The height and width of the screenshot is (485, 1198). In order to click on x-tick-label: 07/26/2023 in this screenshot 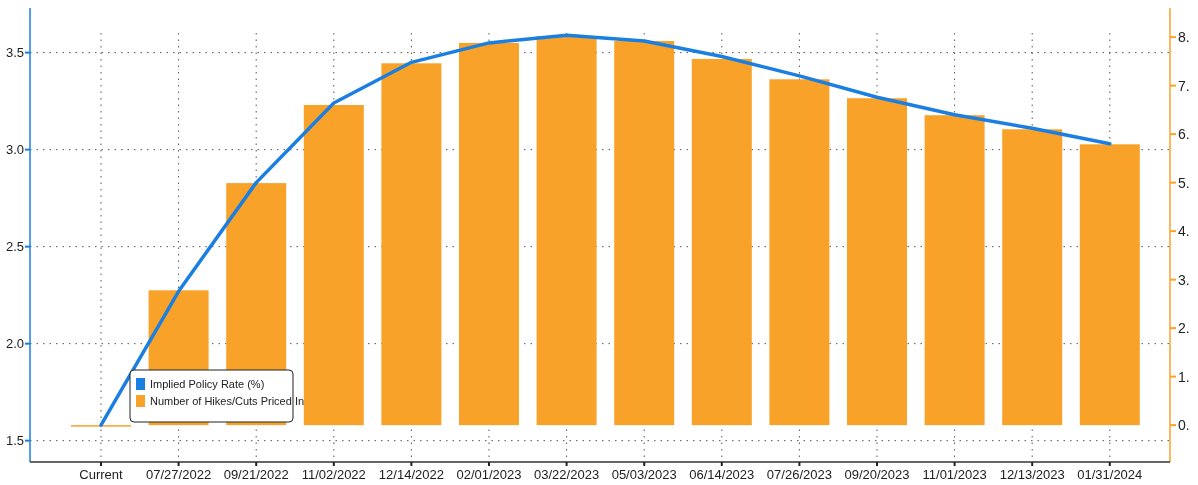, I will do `click(799, 474)`.